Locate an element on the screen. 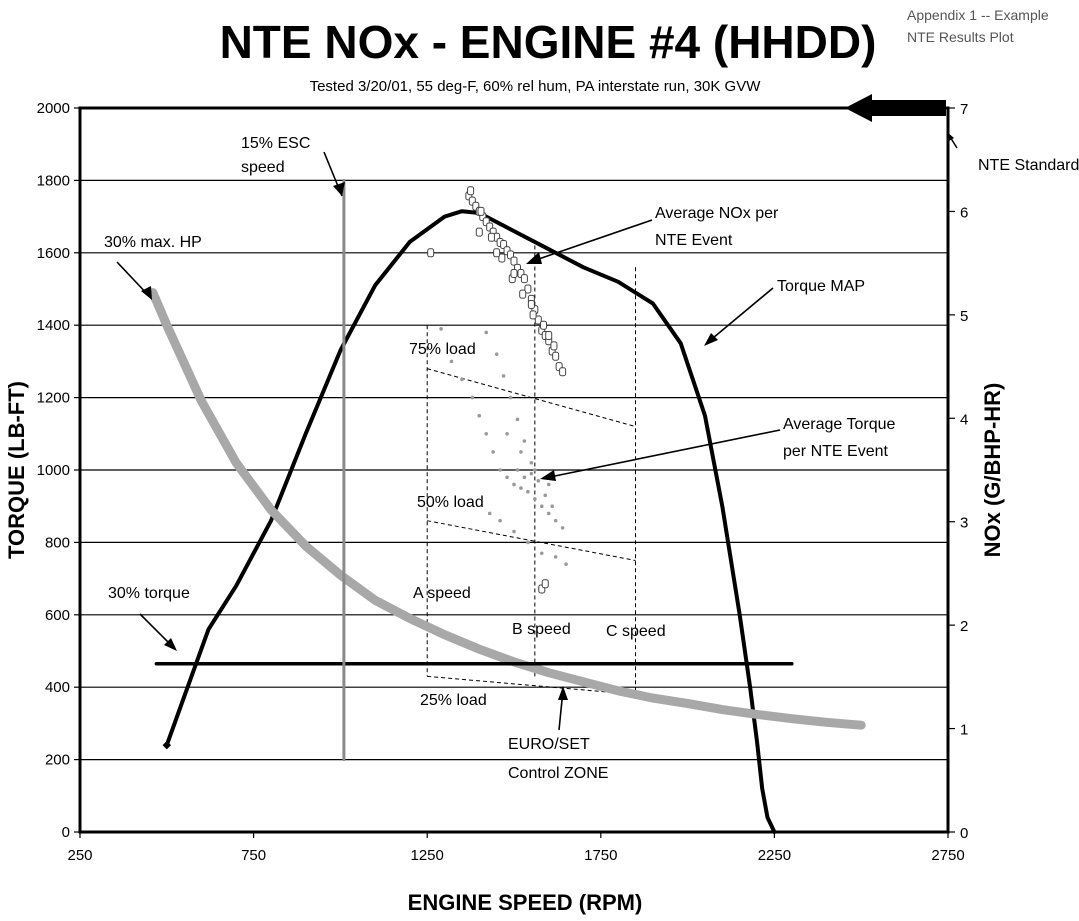 The image size is (1079, 921). avg-nox-label-line2: NTE Event is located at coordinates (694, 240).